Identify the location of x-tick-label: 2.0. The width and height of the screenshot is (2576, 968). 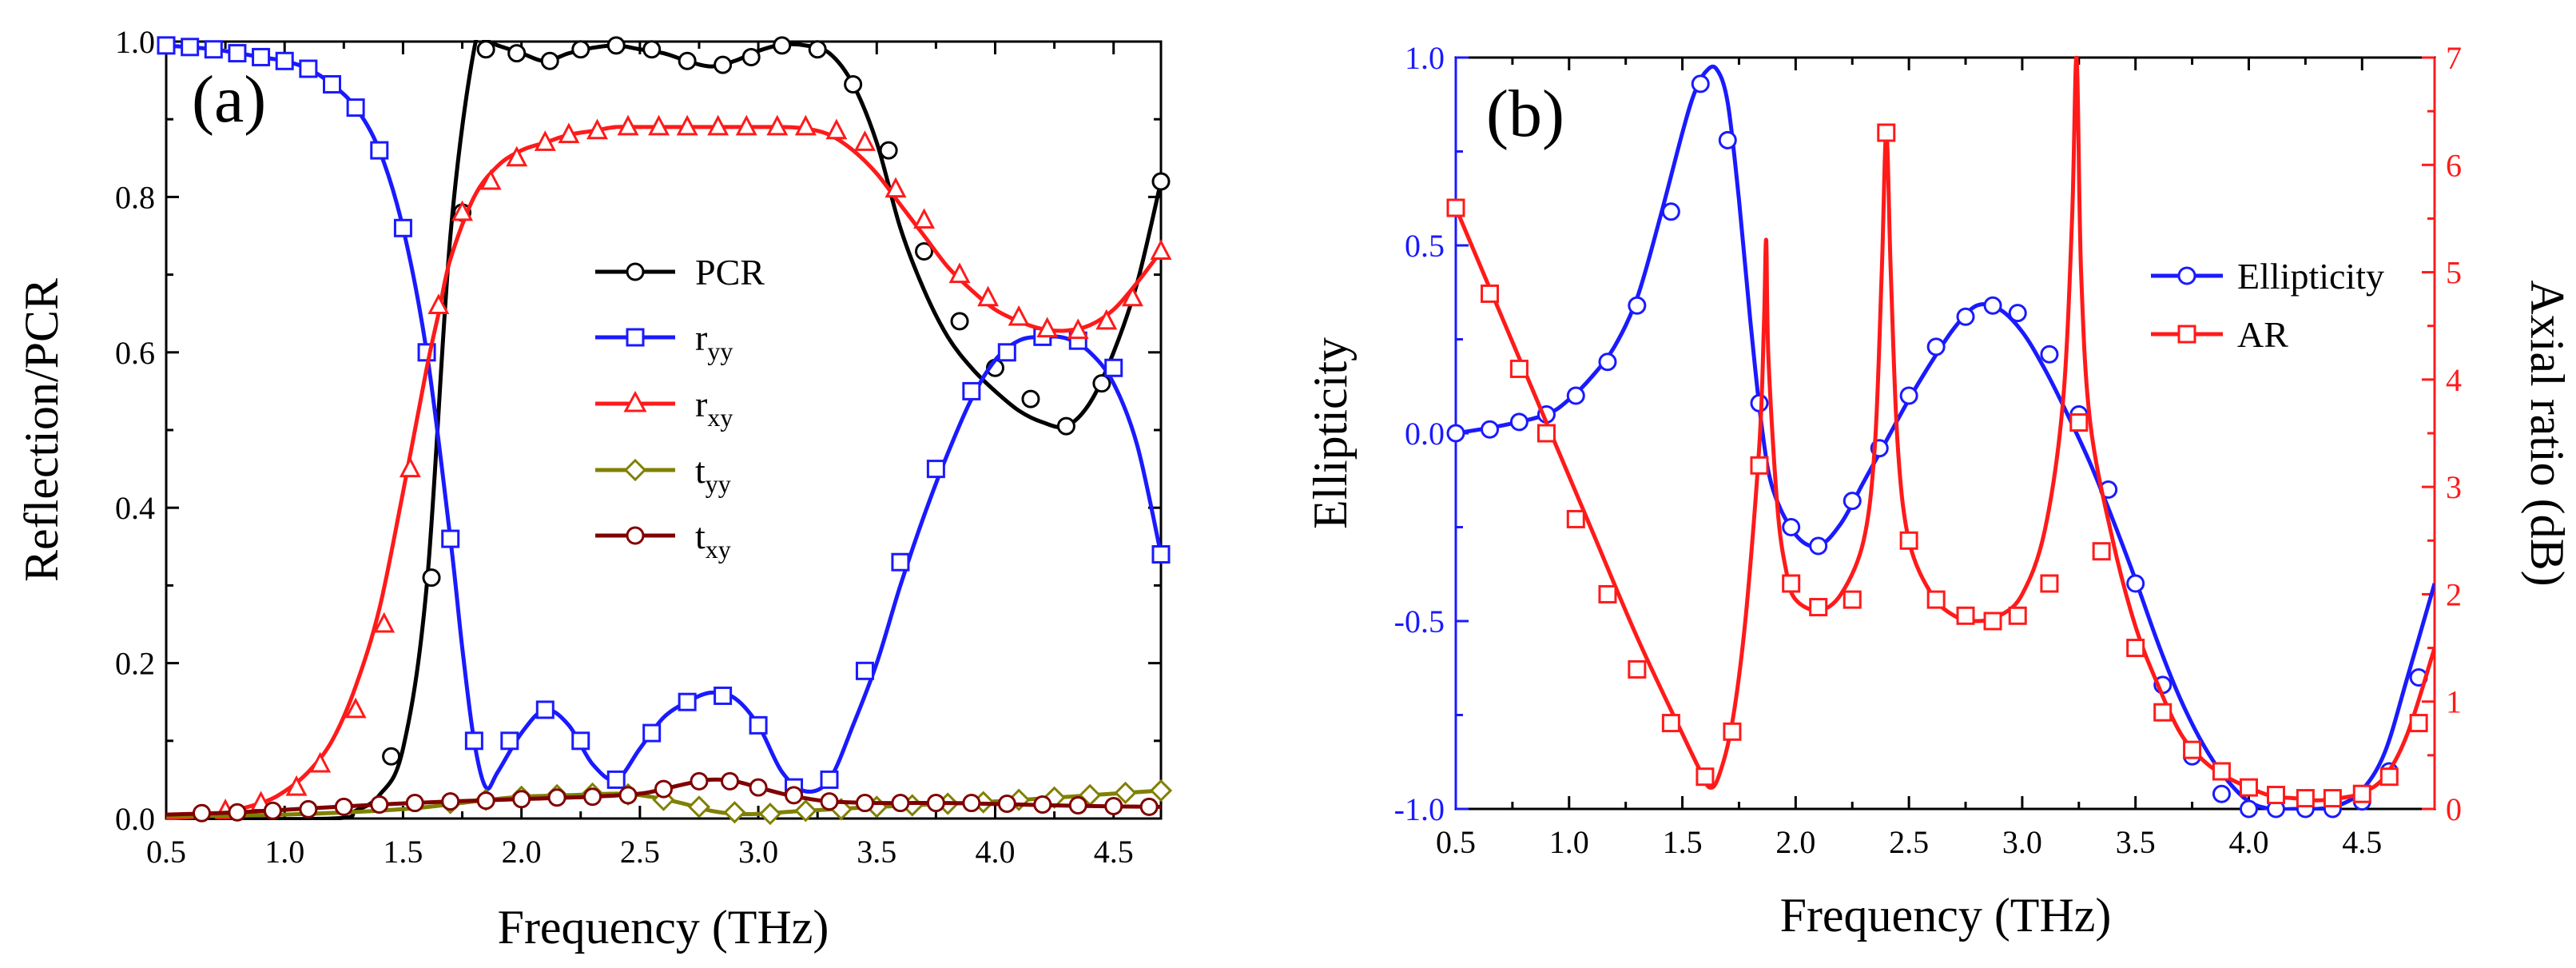
(522, 852).